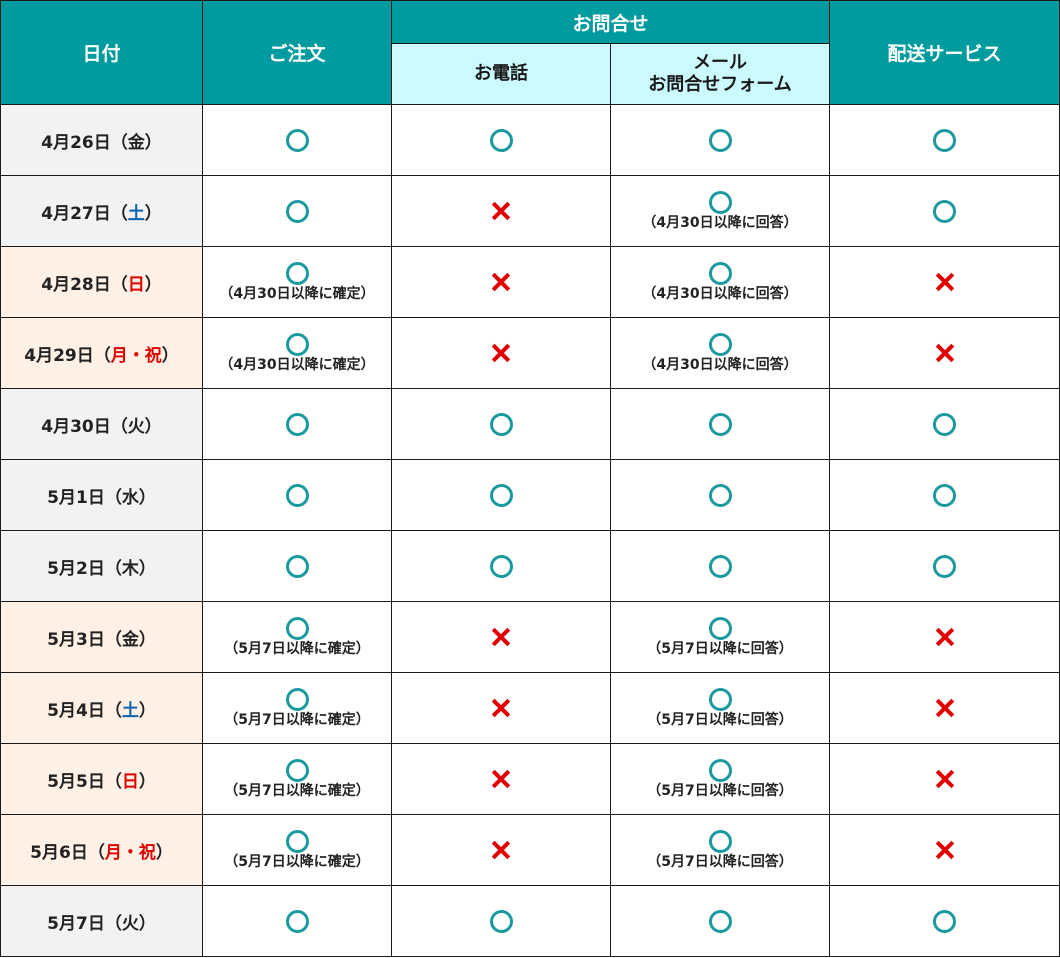 The height and width of the screenshot is (958, 1060). What do you see at coordinates (130, 497) in the screenshot?
I see `date-weekday: 水` at bounding box center [130, 497].